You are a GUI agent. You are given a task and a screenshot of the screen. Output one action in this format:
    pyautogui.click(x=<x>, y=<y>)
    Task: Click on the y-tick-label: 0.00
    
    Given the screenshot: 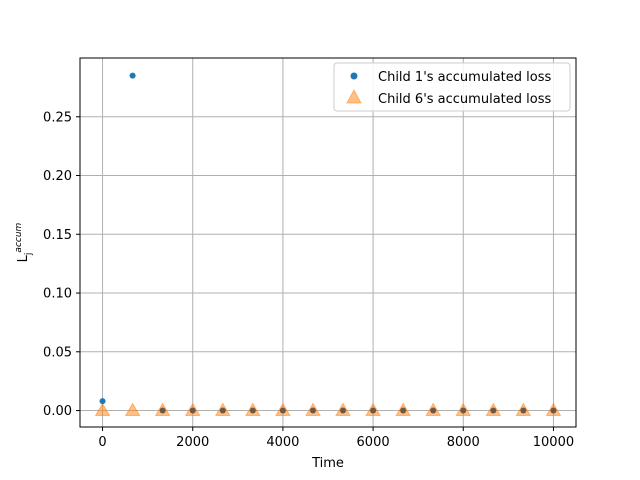 What is the action you would take?
    pyautogui.click(x=57, y=411)
    